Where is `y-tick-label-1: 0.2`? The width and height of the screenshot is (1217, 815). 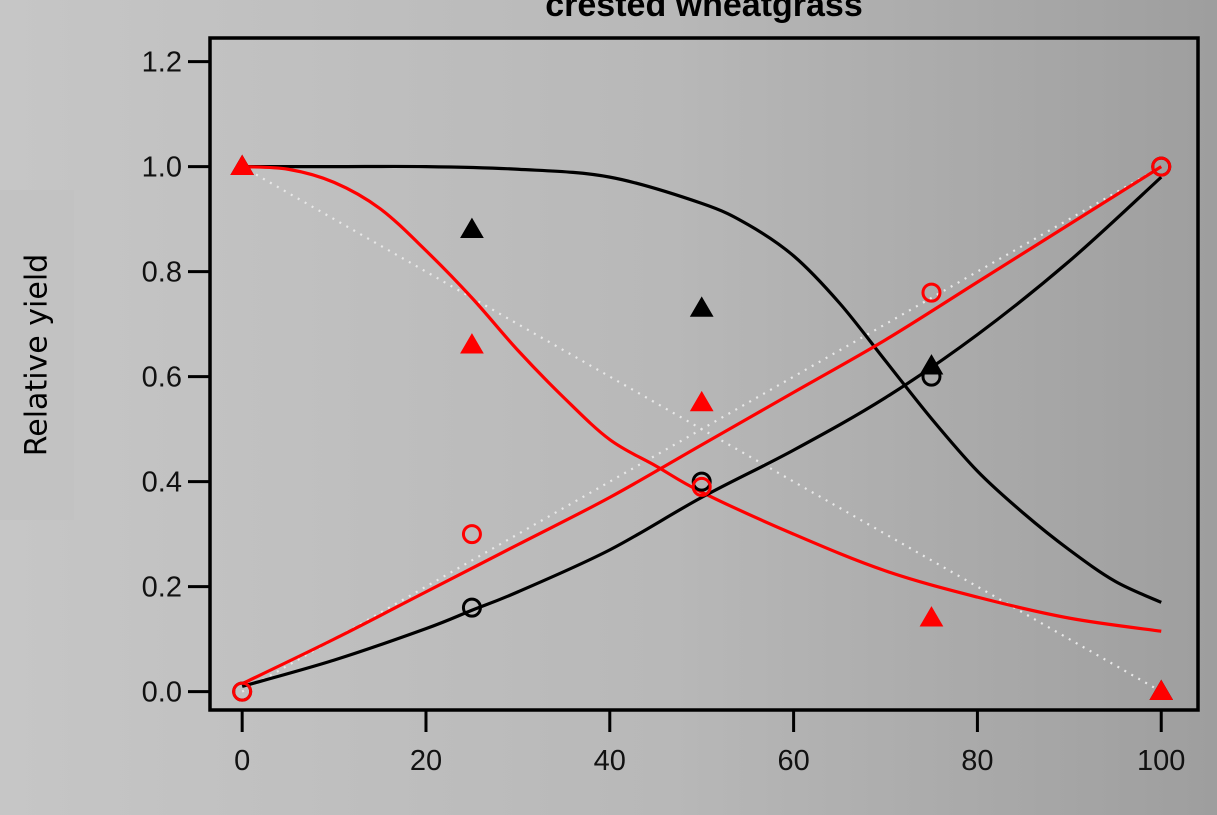
y-tick-label-1: 0.2 is located at coordinates (162, 588).